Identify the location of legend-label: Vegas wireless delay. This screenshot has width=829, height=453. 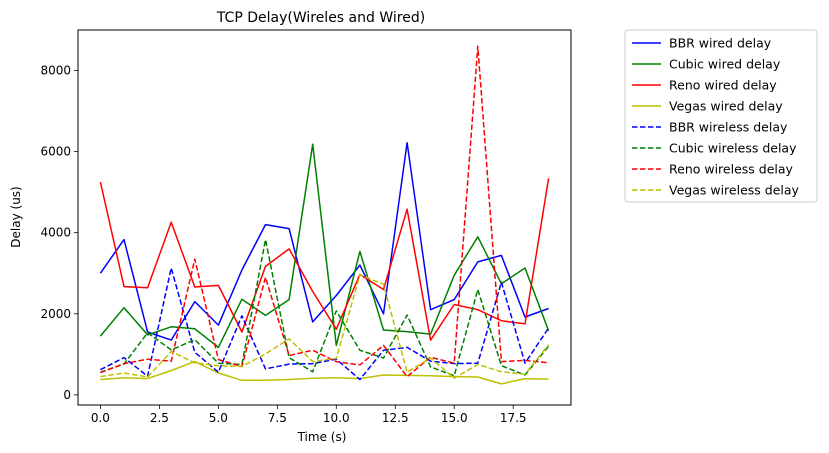
(734, 190).